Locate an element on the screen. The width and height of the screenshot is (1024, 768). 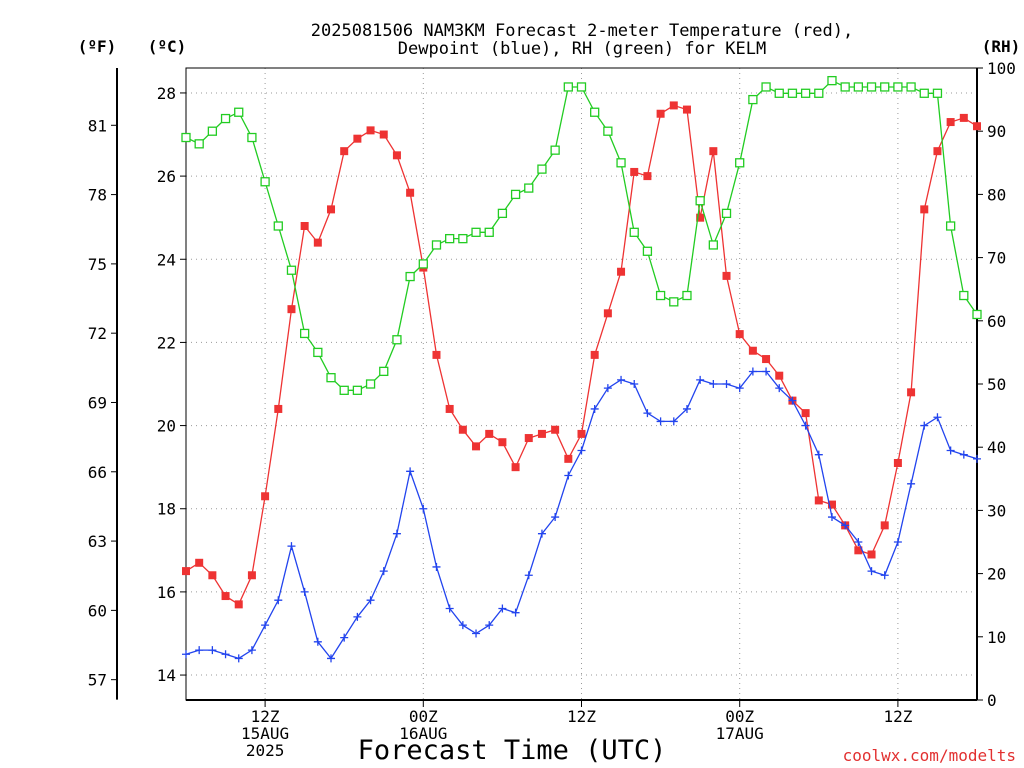
x-axis-title: Forecast Time (UTC) is located at coordinates (512, 750).